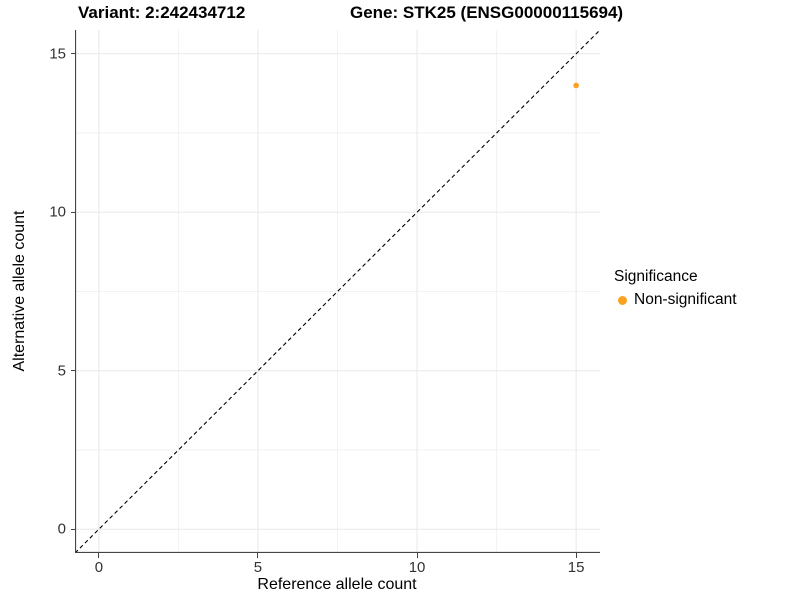 This screenshot has width=800, height=600. Describe the element at coordinates (576, 85) in the screenshot. I see `data-point` at that location.